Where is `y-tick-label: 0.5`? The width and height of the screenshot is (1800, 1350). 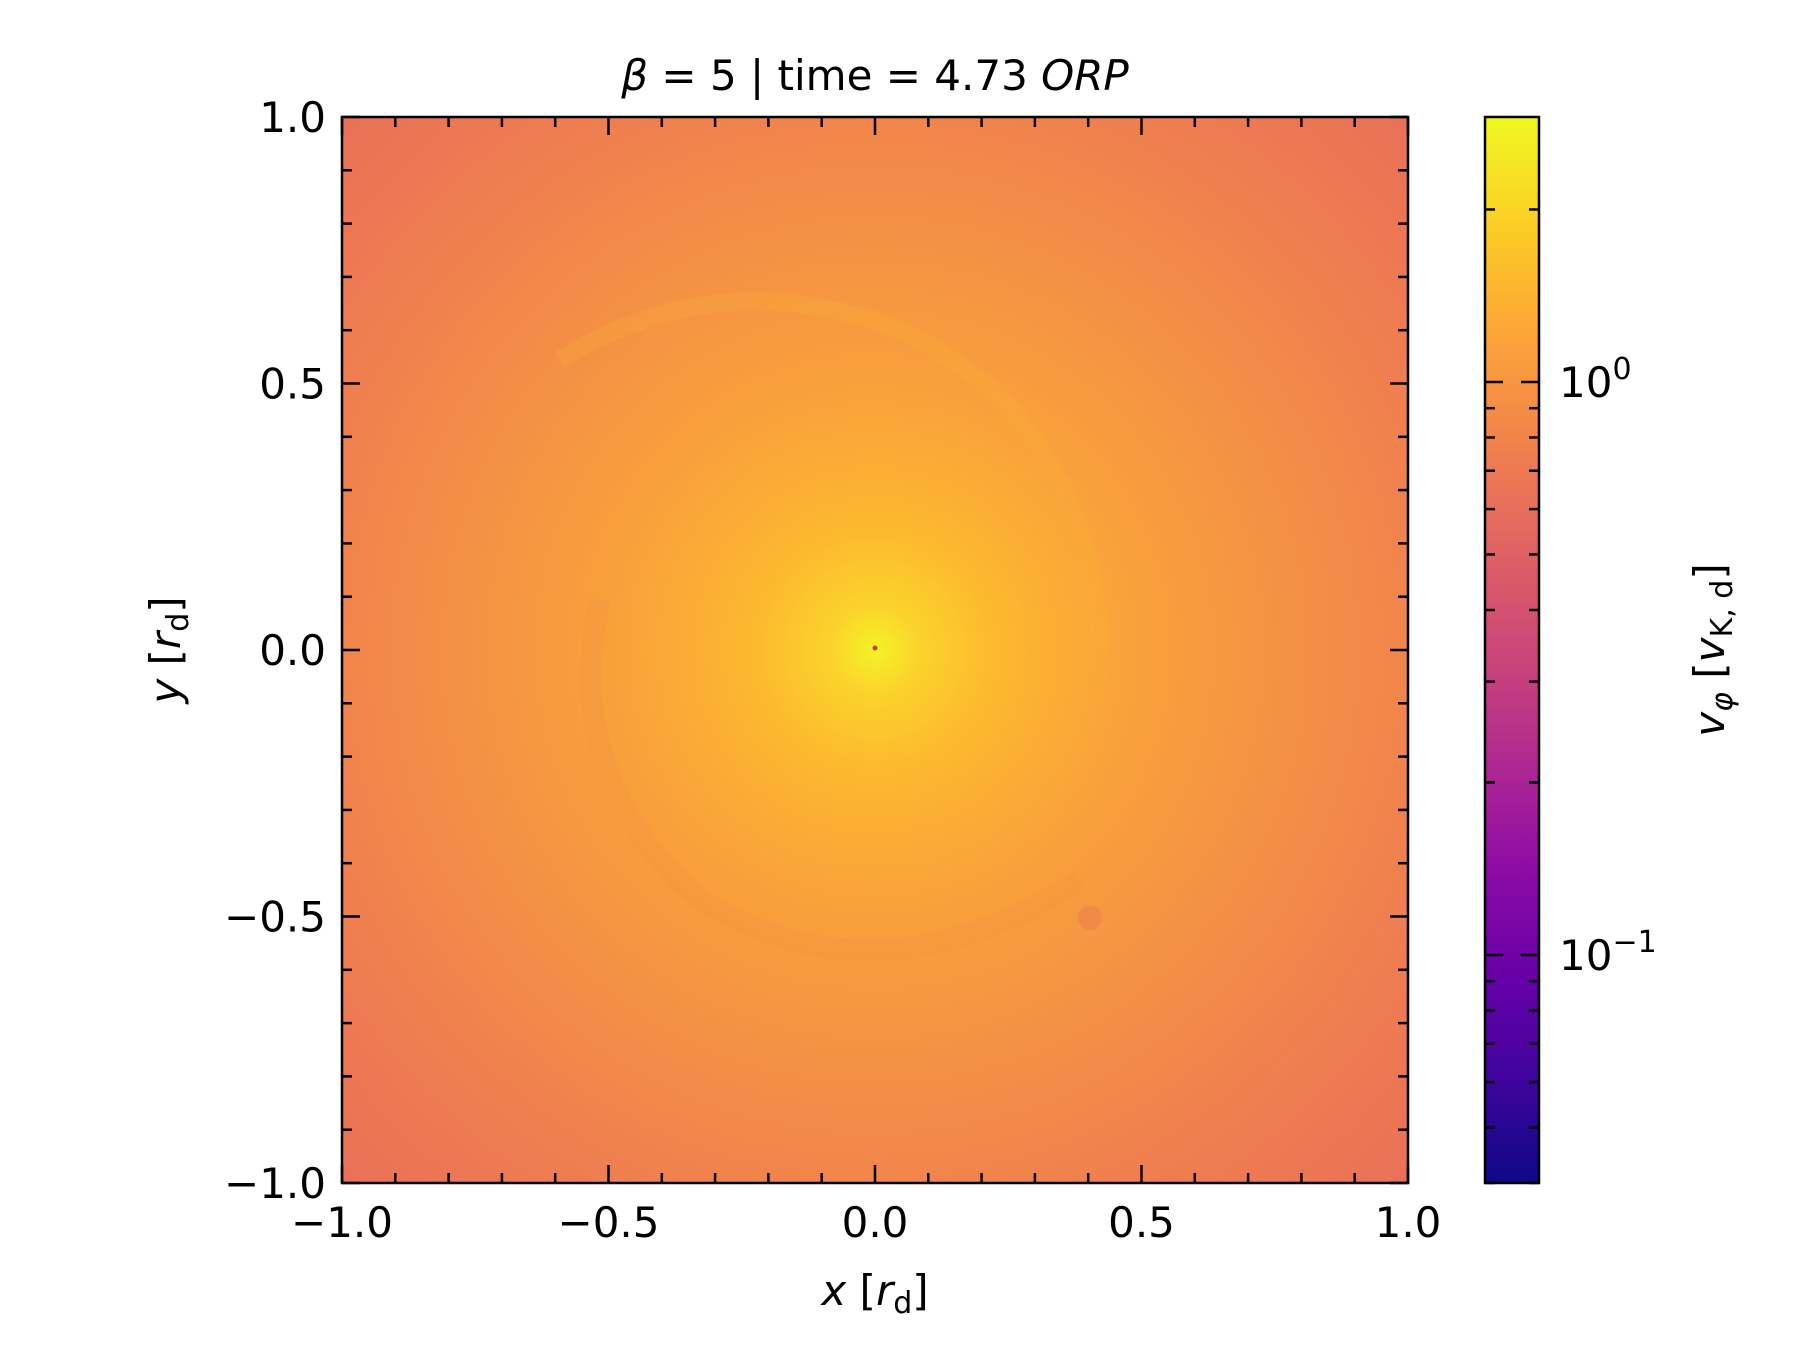 y-tick-label: 0.5 is located at coordinates (292, 384).